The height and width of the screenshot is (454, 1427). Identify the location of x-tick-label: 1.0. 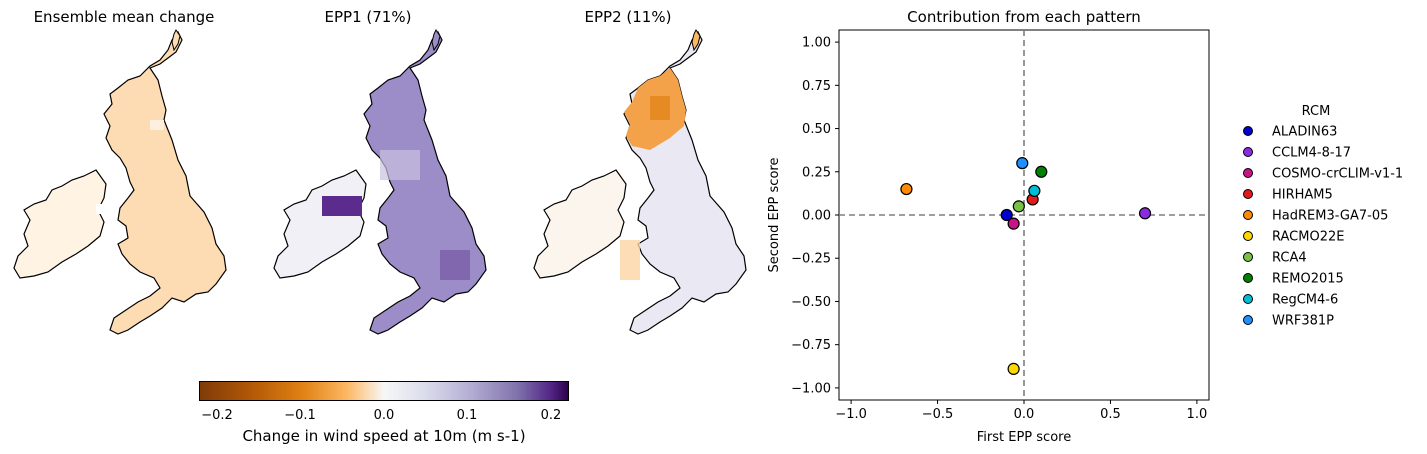
(1197, 414).